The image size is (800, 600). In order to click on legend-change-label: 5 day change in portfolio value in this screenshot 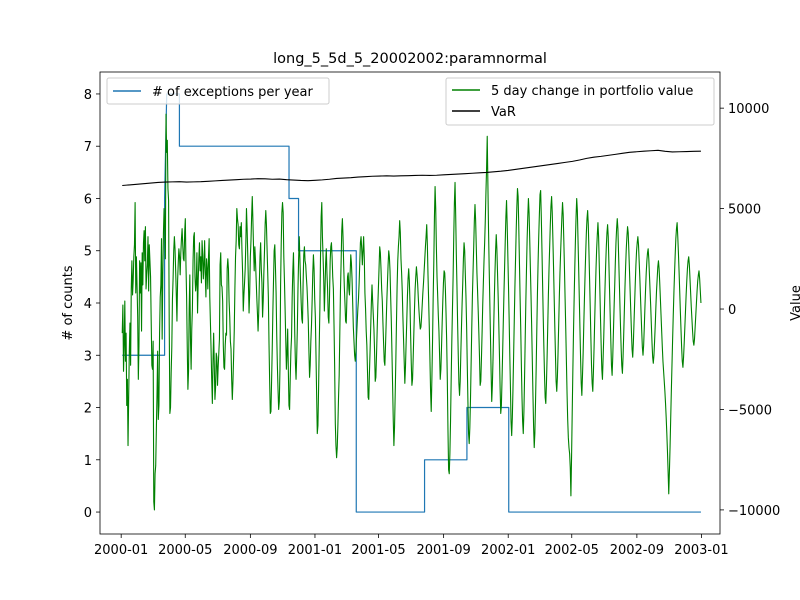, I will do `click(592, 91)`.